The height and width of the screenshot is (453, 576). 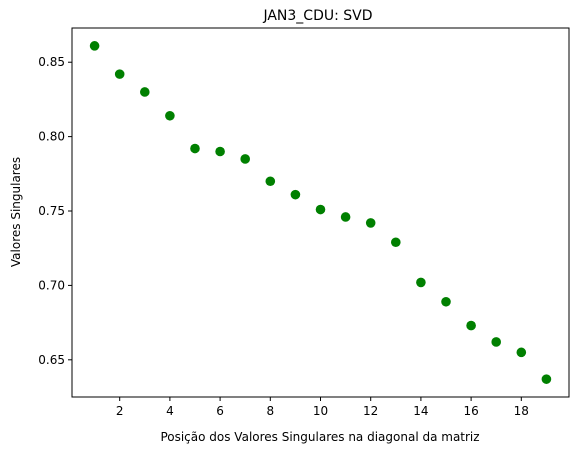 I want to click on x-axis-ticks: 2 4 6 8 10 12 14 16 18, so click(x=322, y=407).